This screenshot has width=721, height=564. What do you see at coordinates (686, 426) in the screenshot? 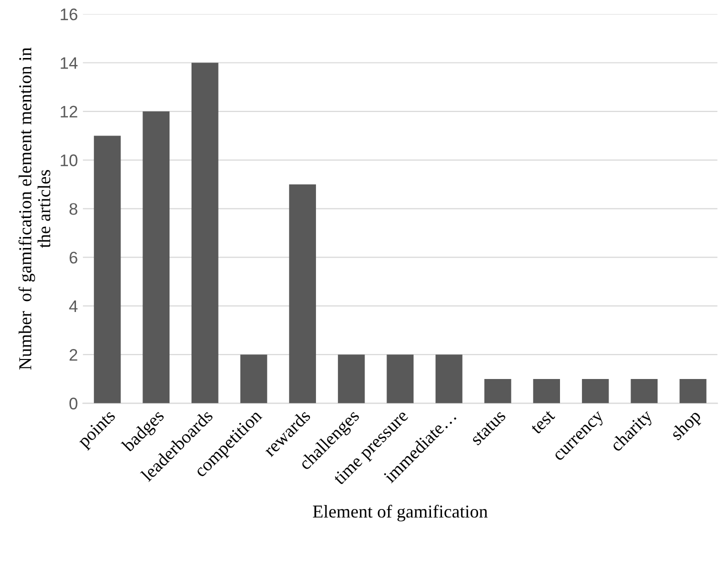
I see `x-tick-label: shop` at bounding box center [686, 426].